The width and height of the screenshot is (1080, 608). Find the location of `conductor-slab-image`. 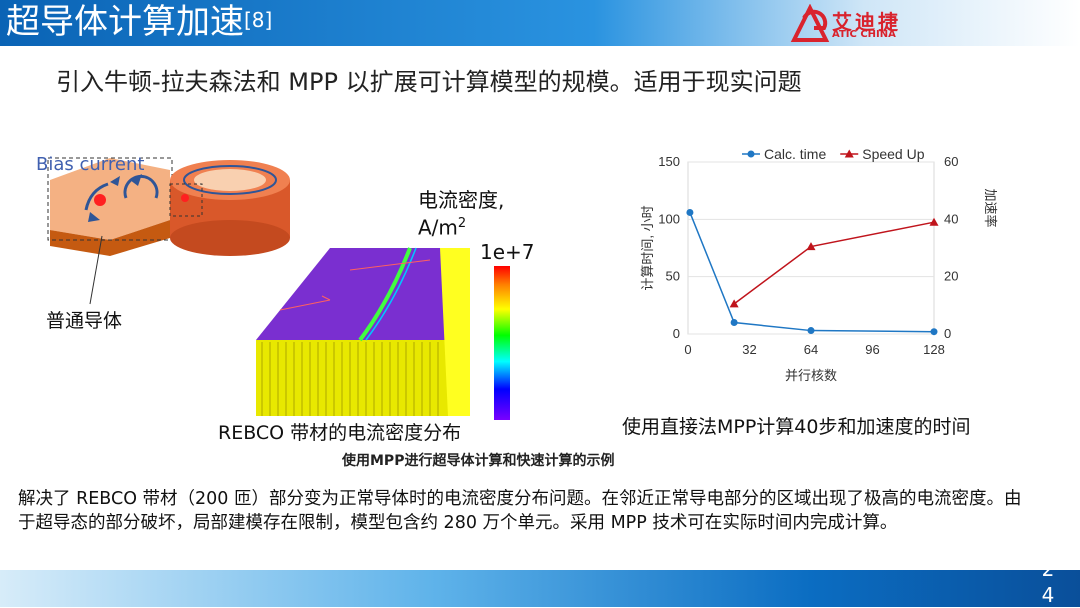

conductor-slab-image is located at coordinates (110, 206).